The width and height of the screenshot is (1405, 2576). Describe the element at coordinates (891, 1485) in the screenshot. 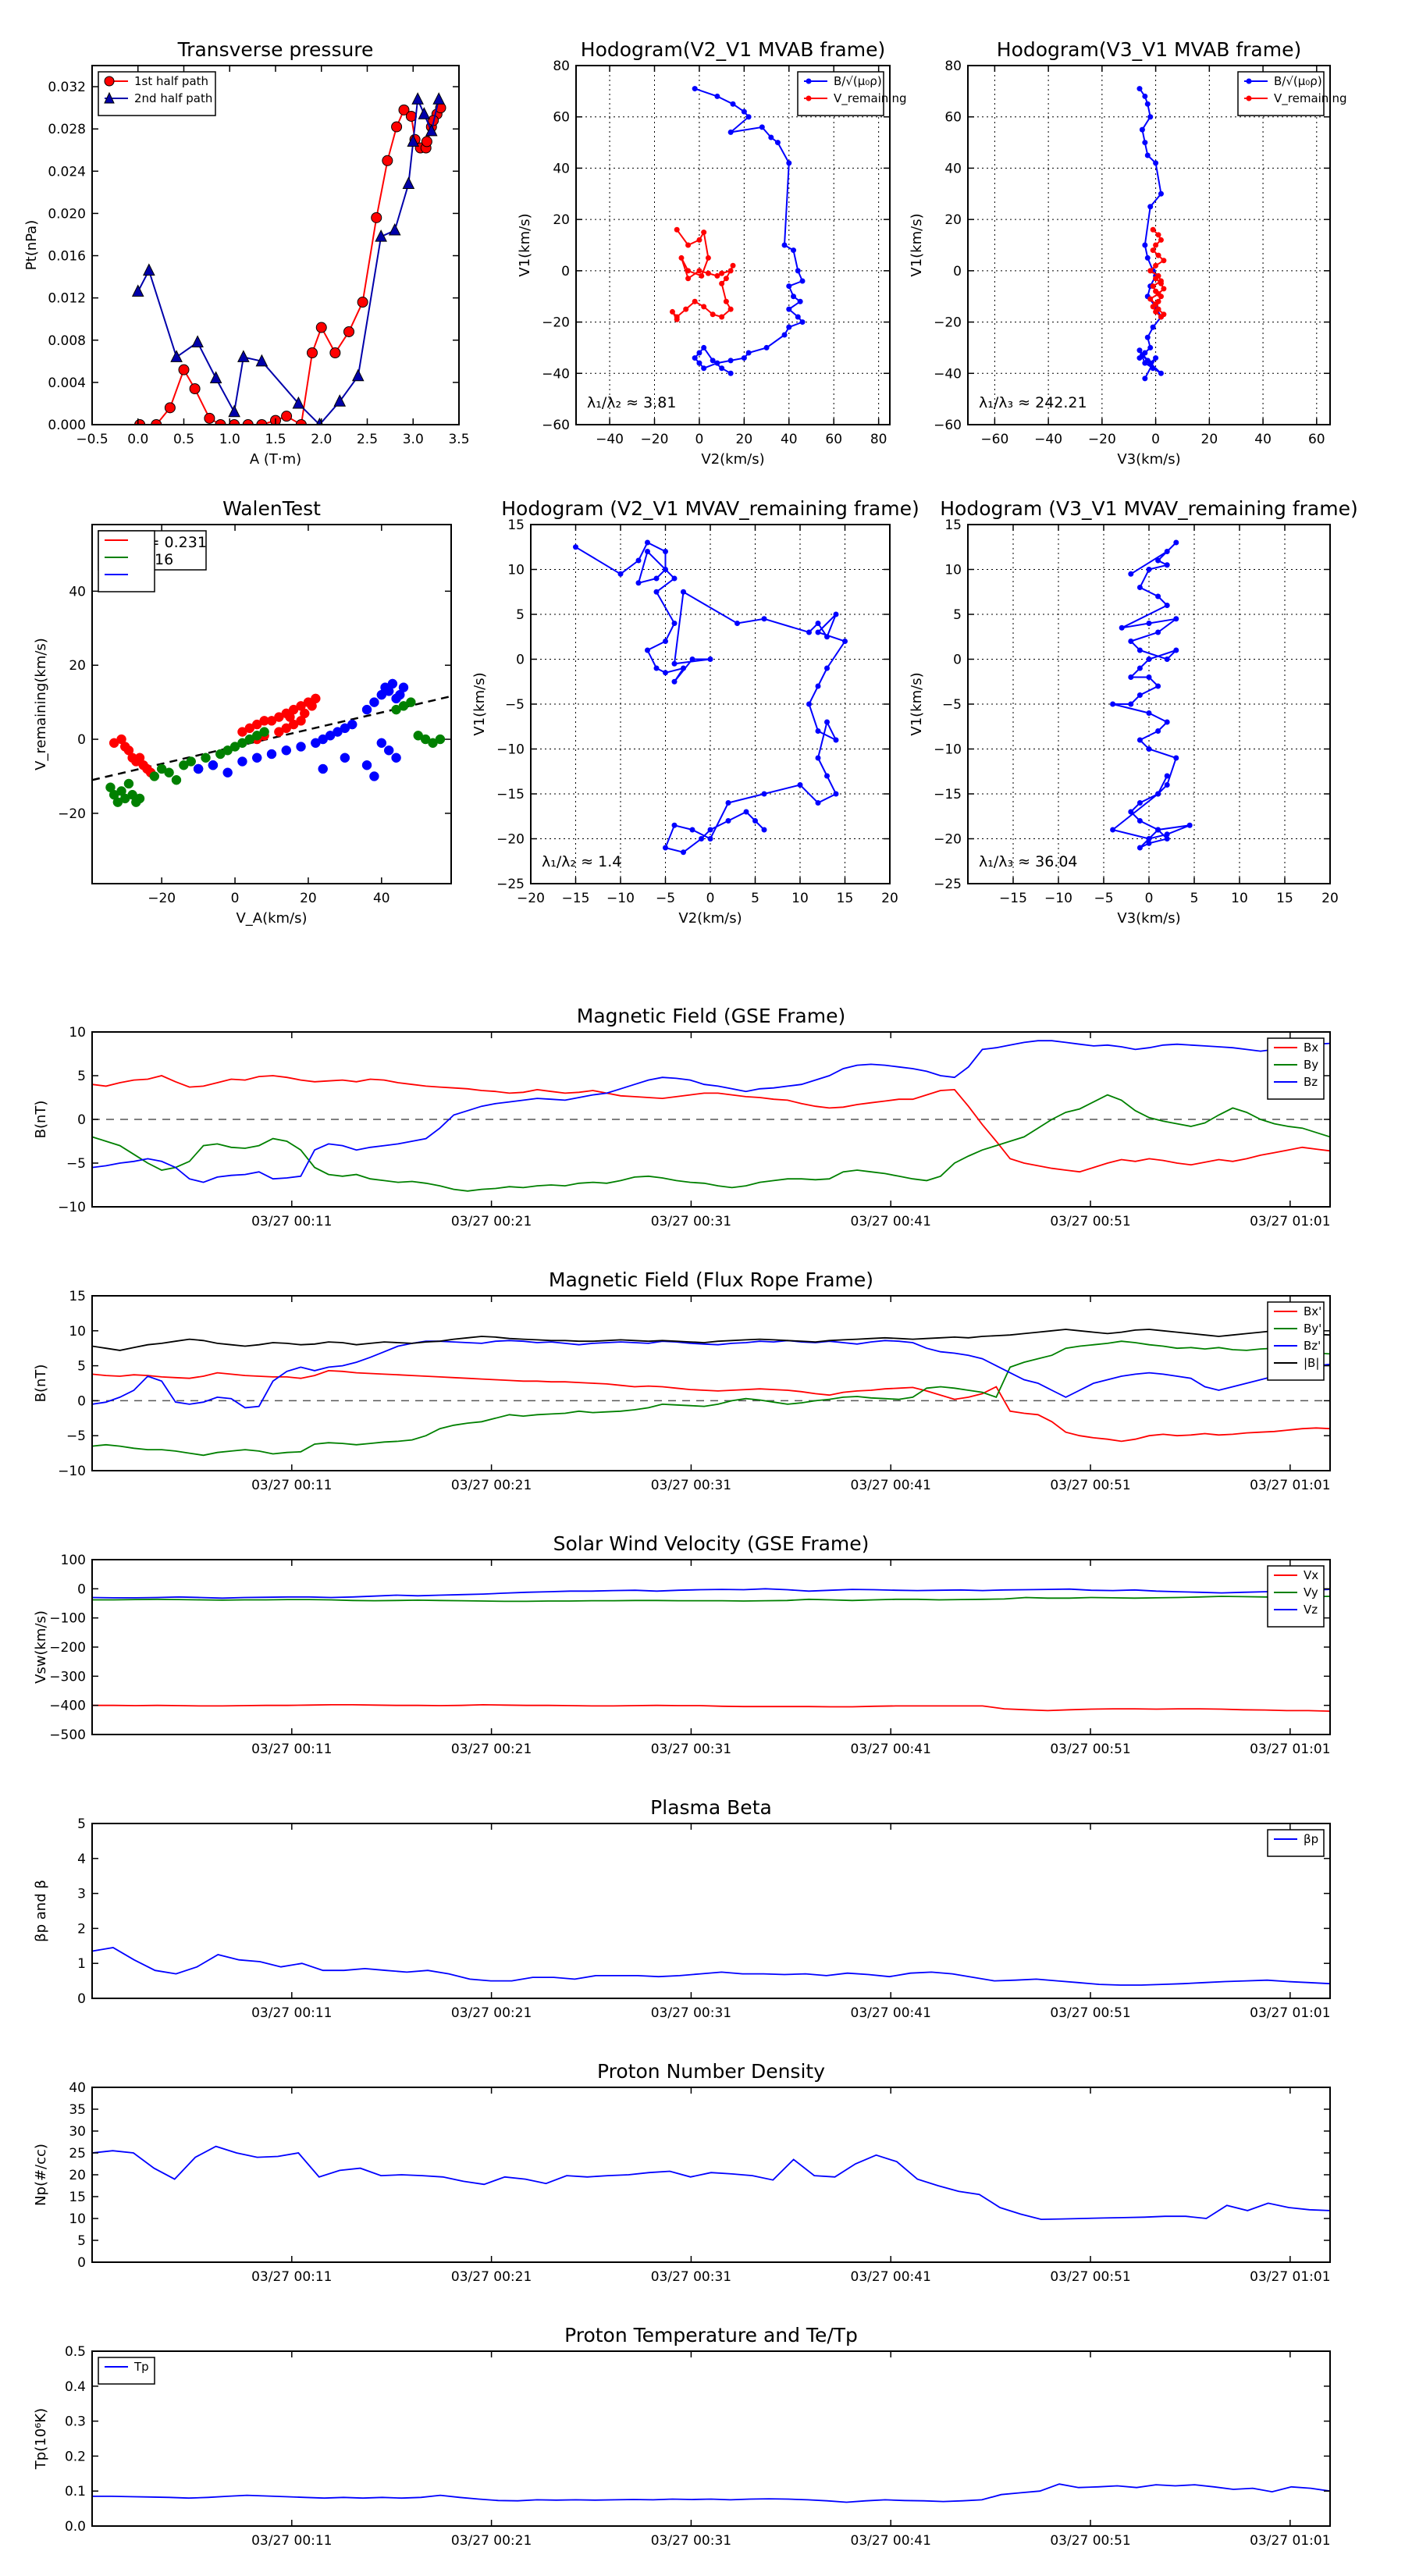

I see `x-tick-label: 03/27 00:41` at that location.